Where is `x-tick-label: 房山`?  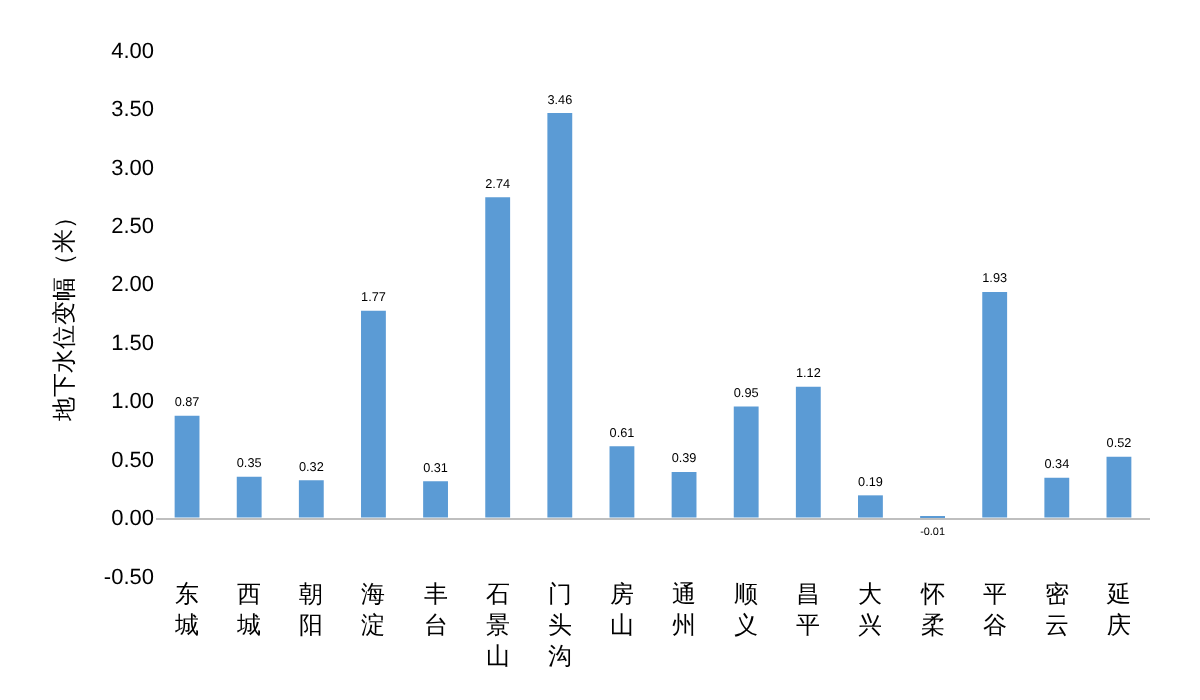 x-tick-label: 房山 is located at coordinates (621, 610).